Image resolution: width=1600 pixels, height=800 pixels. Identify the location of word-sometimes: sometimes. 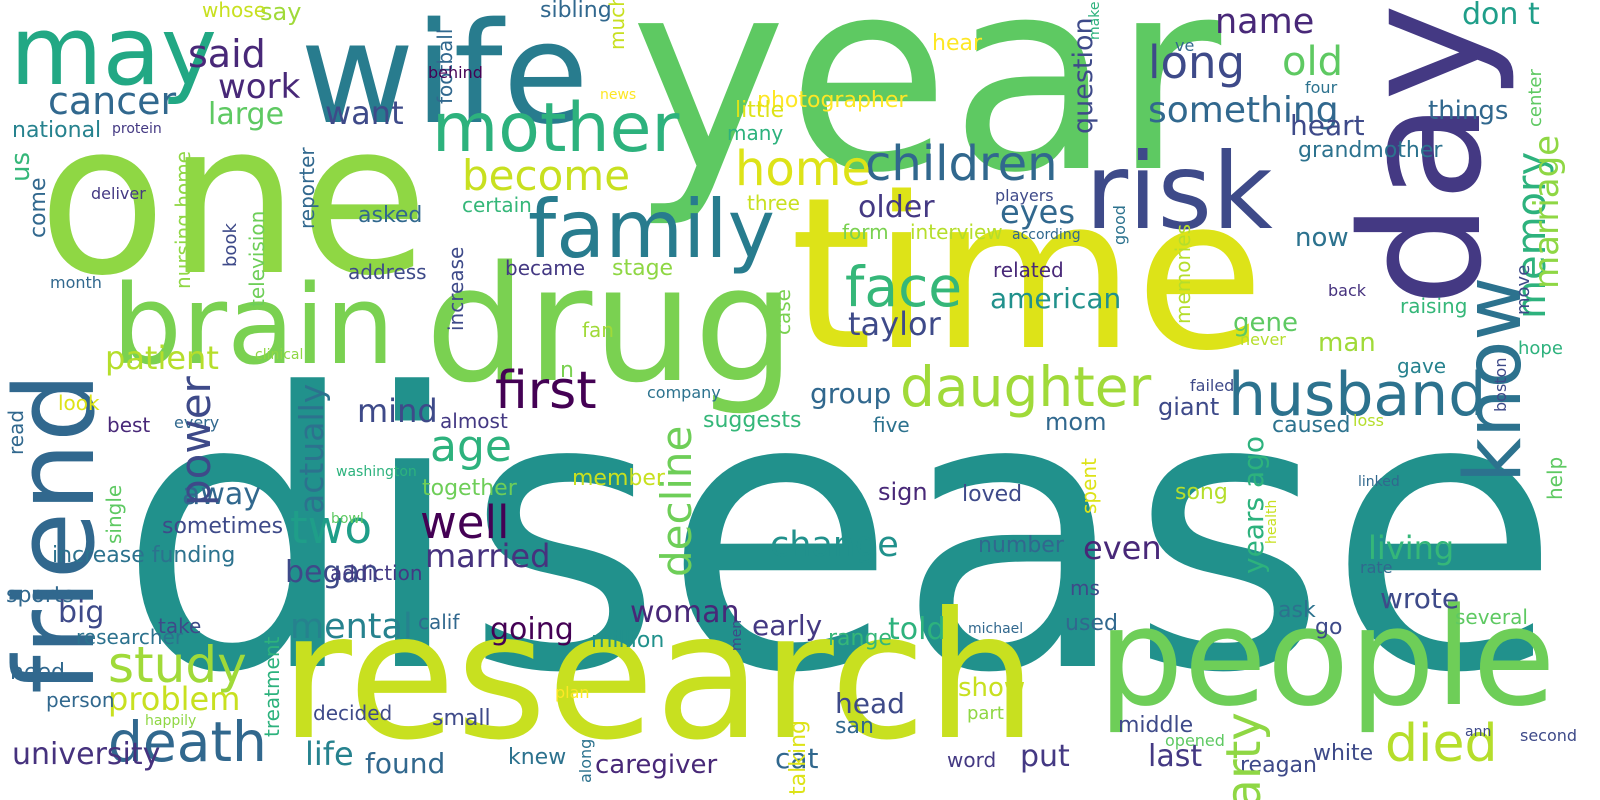
(223, 526).